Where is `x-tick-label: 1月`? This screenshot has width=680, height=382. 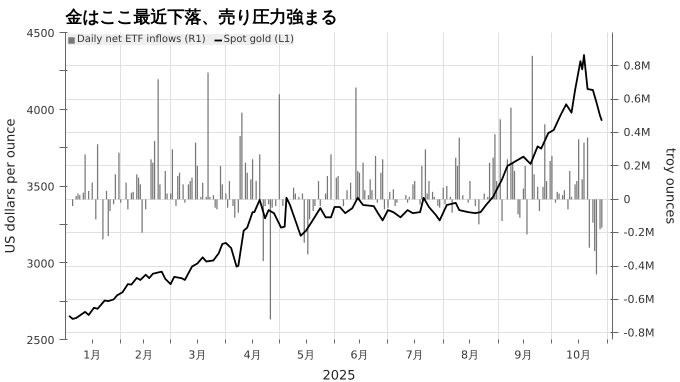
x-tick-label: 1月 is located at coordinates (92, 355).